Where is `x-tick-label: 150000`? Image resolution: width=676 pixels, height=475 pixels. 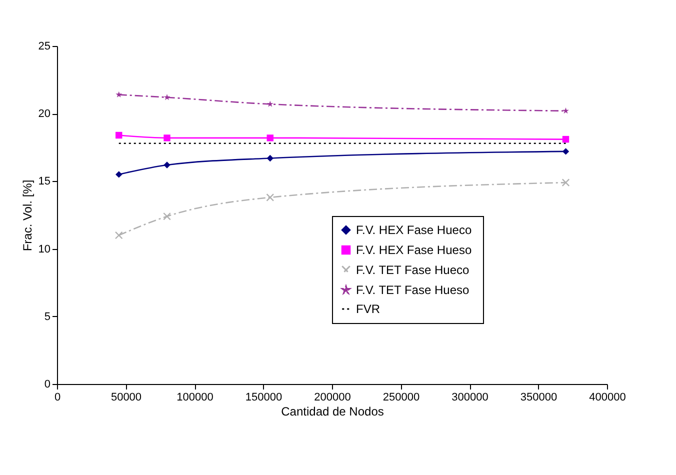
x-tick-label: 150000 is located at coordinates (263, 398).